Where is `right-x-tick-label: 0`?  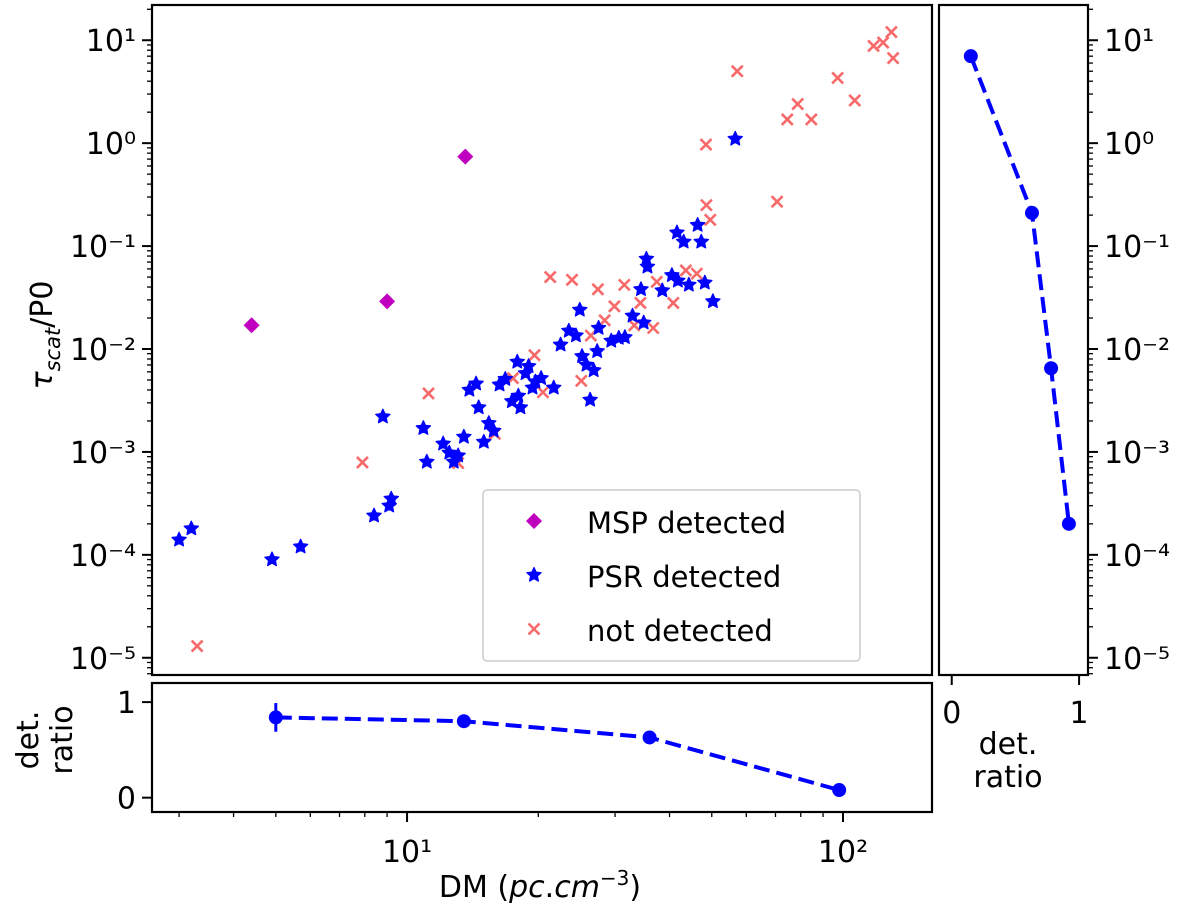
right-x-tick-label: 0 is located at coordinates (951, 713).